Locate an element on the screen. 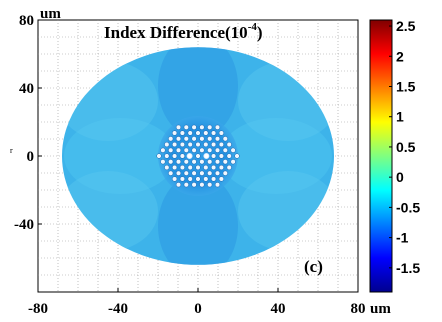 This screenshot has height=322, width=442. x-tick-label: -40 is located at coordinates (118, 309).